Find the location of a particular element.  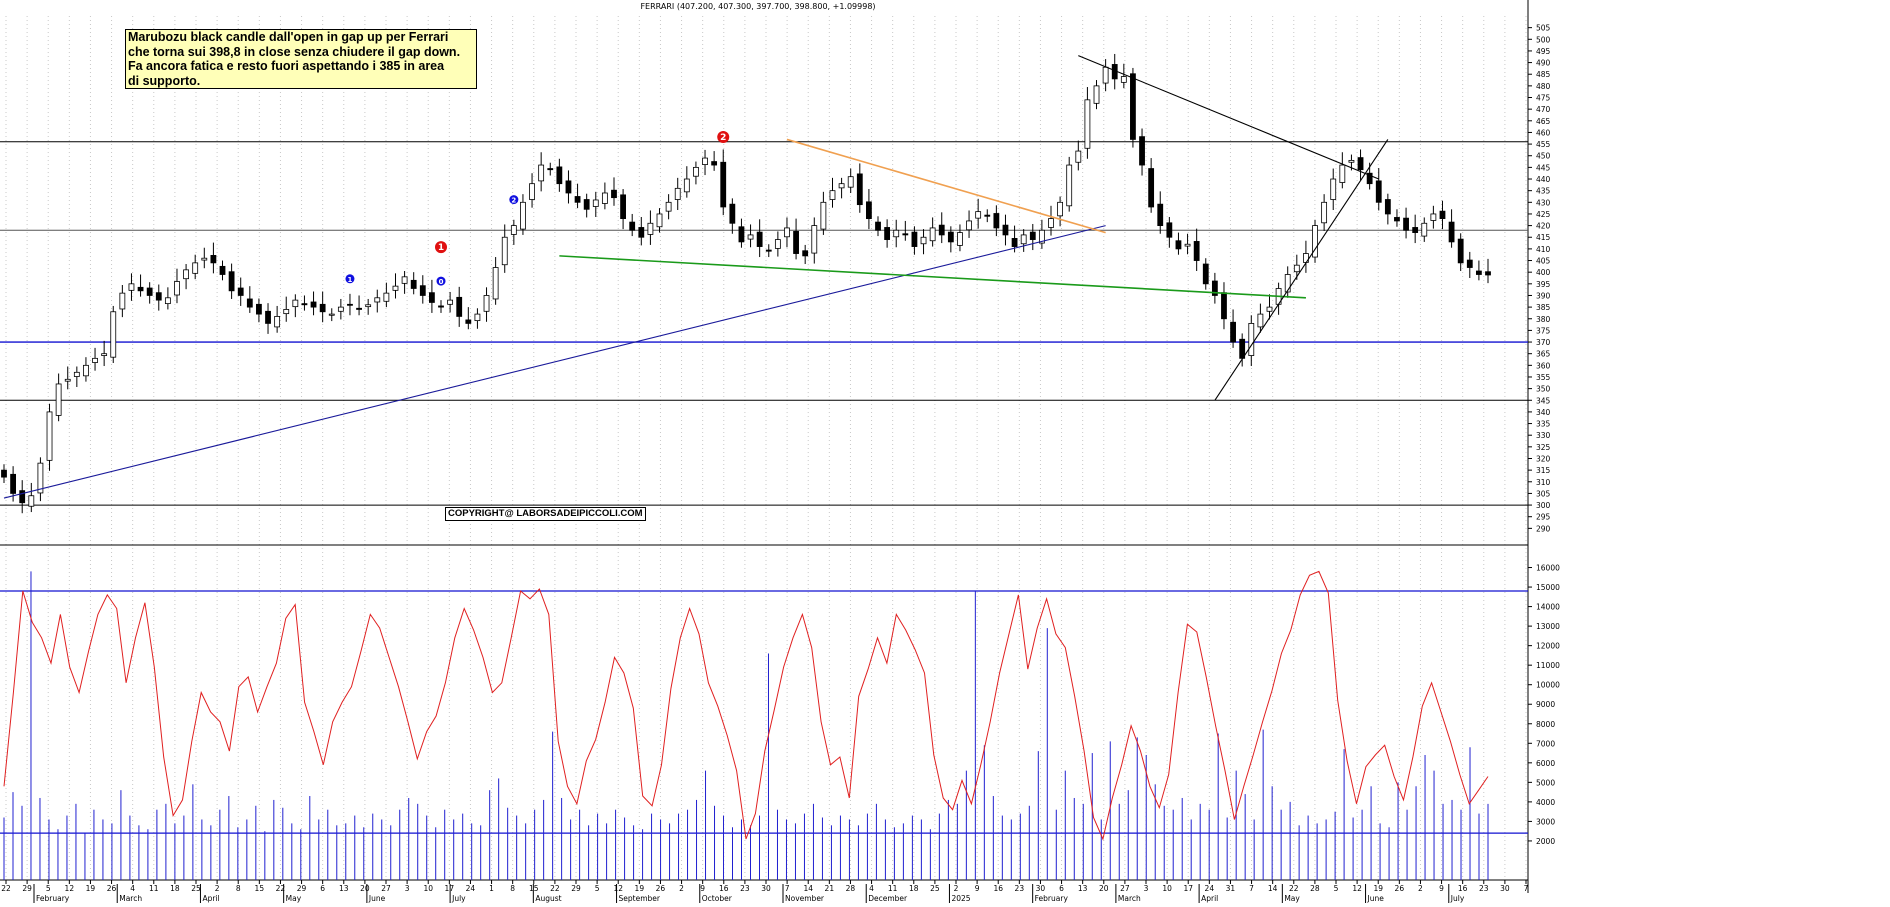

x-day-label: 5 is located at coordinates (48, 888).